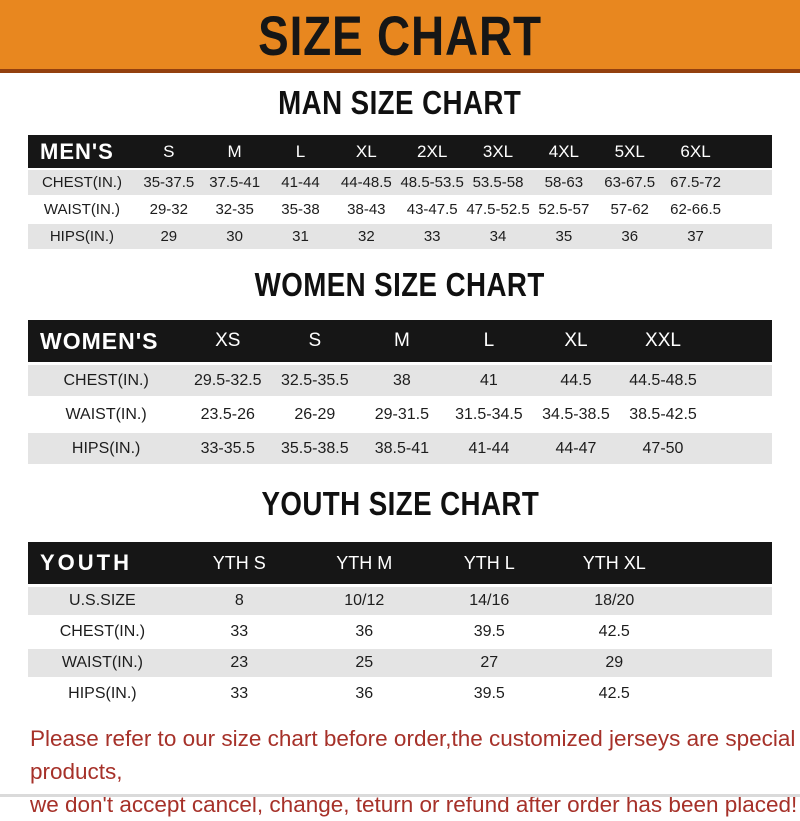  What do you see at coordinates (364, 600) in the screenshot?
I see `size-cell: 10/12` at bounding box center [364, 600].